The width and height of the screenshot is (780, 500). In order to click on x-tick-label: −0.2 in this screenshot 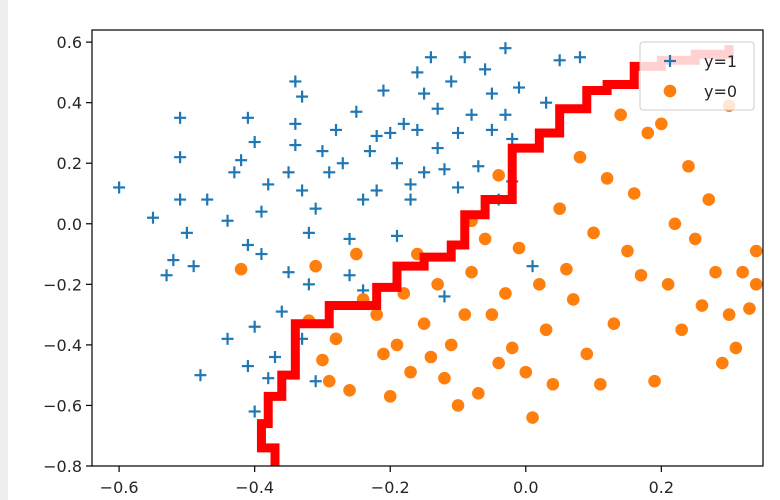, I will do `click(390, 487)`.